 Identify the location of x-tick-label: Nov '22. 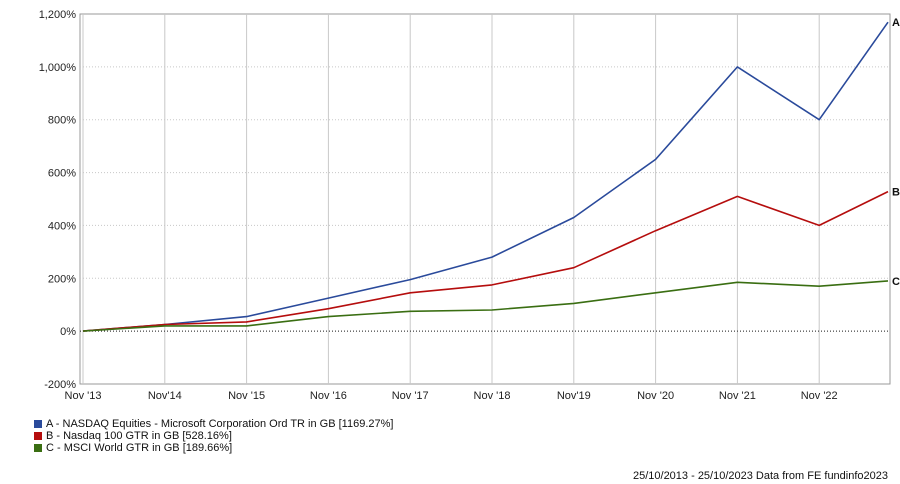
(819, 396).